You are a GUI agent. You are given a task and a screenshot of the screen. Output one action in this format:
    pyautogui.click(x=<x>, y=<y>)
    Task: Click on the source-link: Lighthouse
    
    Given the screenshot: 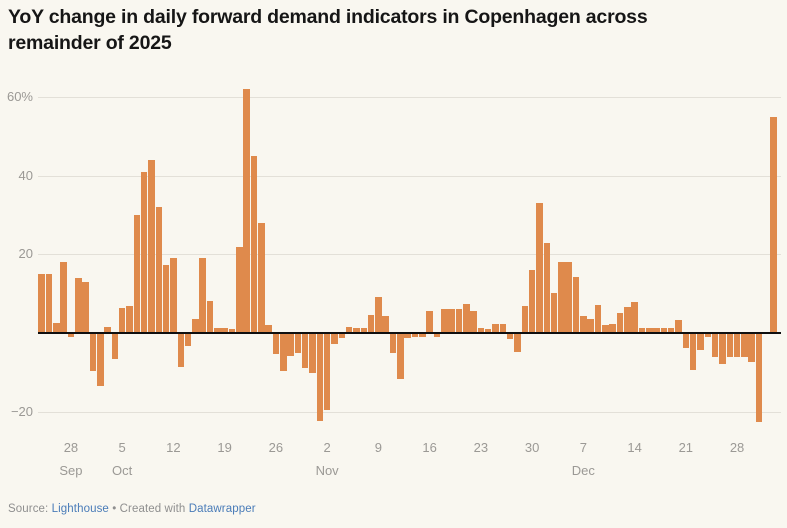 What is the action you would take?
    pyautogui.click(x=80, y=509)
    